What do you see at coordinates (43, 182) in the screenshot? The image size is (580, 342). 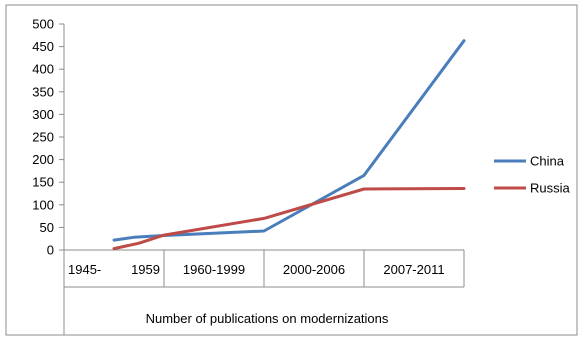 I see `y-tick-label: 150` at bounding box center [43, 182].